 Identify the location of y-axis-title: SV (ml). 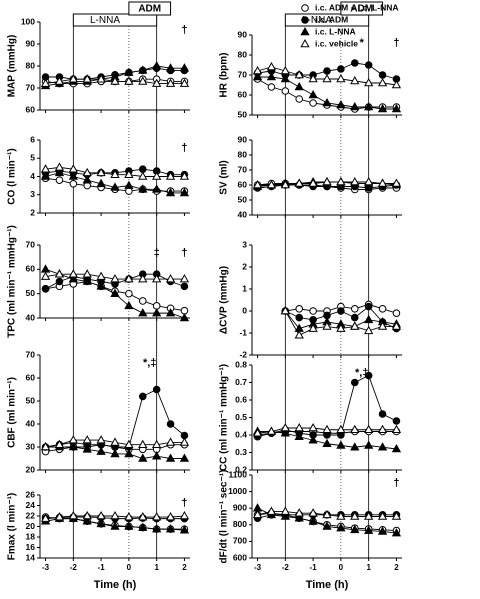
(224, 177).